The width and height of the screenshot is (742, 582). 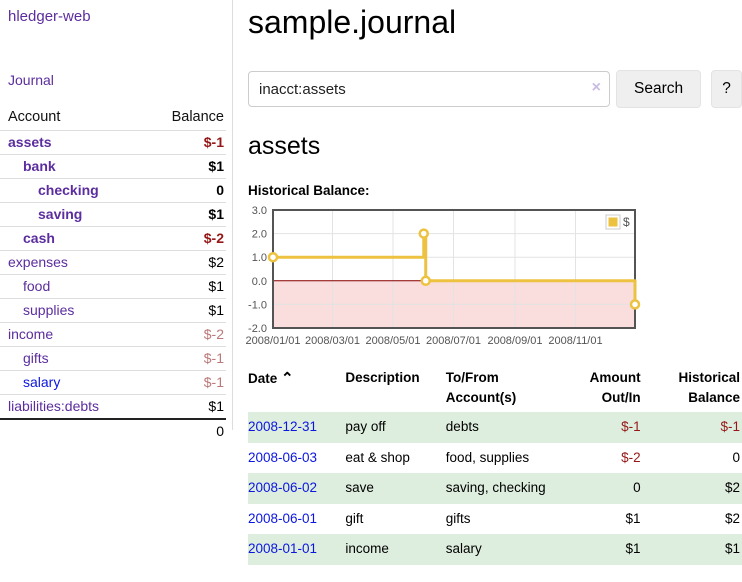 What do you see at coordinates (614, 488) in the screenshot?
I see `transaction-amount: 0` at bounding box center [614, 488].